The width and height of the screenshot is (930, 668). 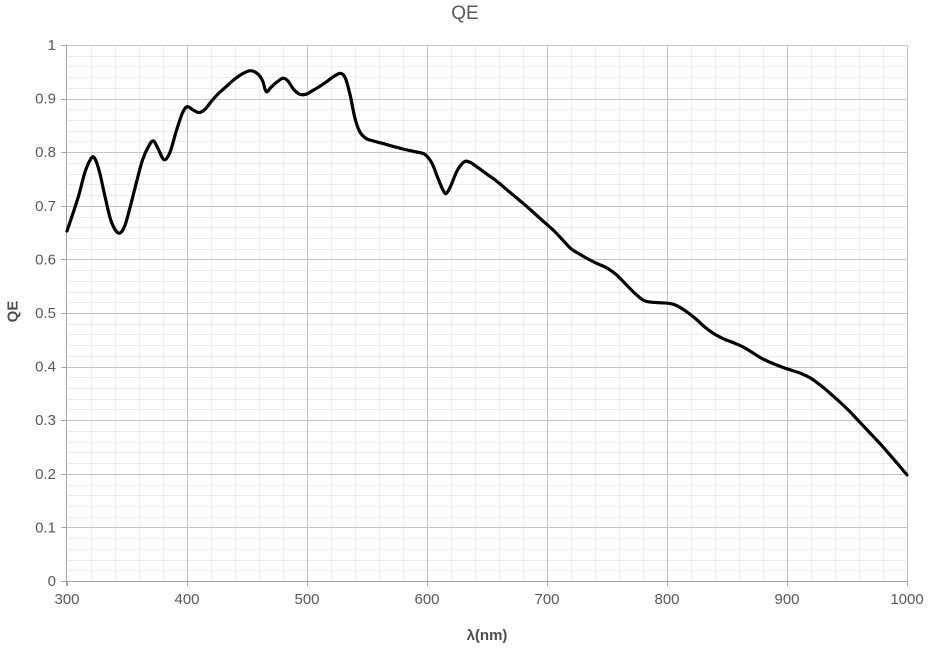 I want to click on y-tick-label: 0.7, so click(x=45, y=206).